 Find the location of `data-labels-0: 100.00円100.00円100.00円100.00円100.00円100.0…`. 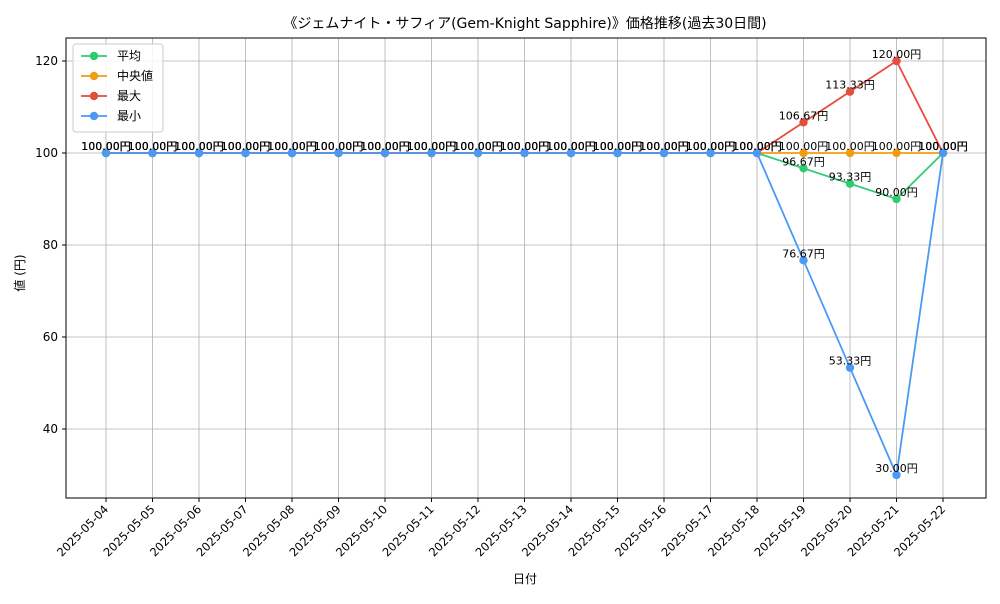

data-labels-0: 100.00円100.00円100.00円100.00円100.00円100.0… is located at coordinates (524, 169).